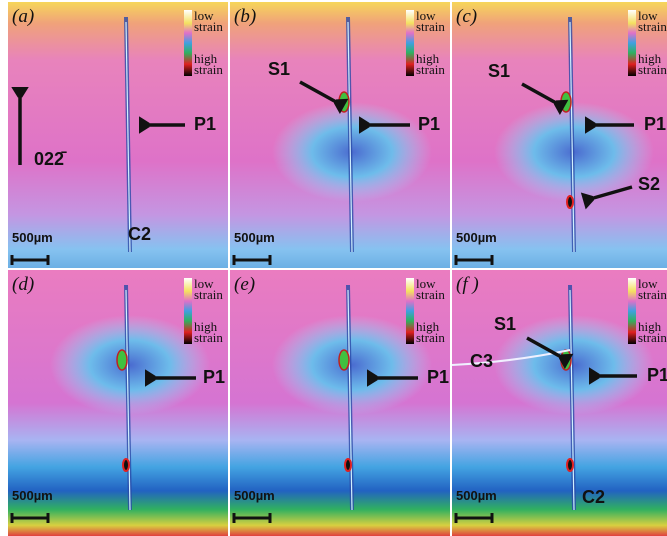  I want to click on annotation: C3, so click(481, 361).